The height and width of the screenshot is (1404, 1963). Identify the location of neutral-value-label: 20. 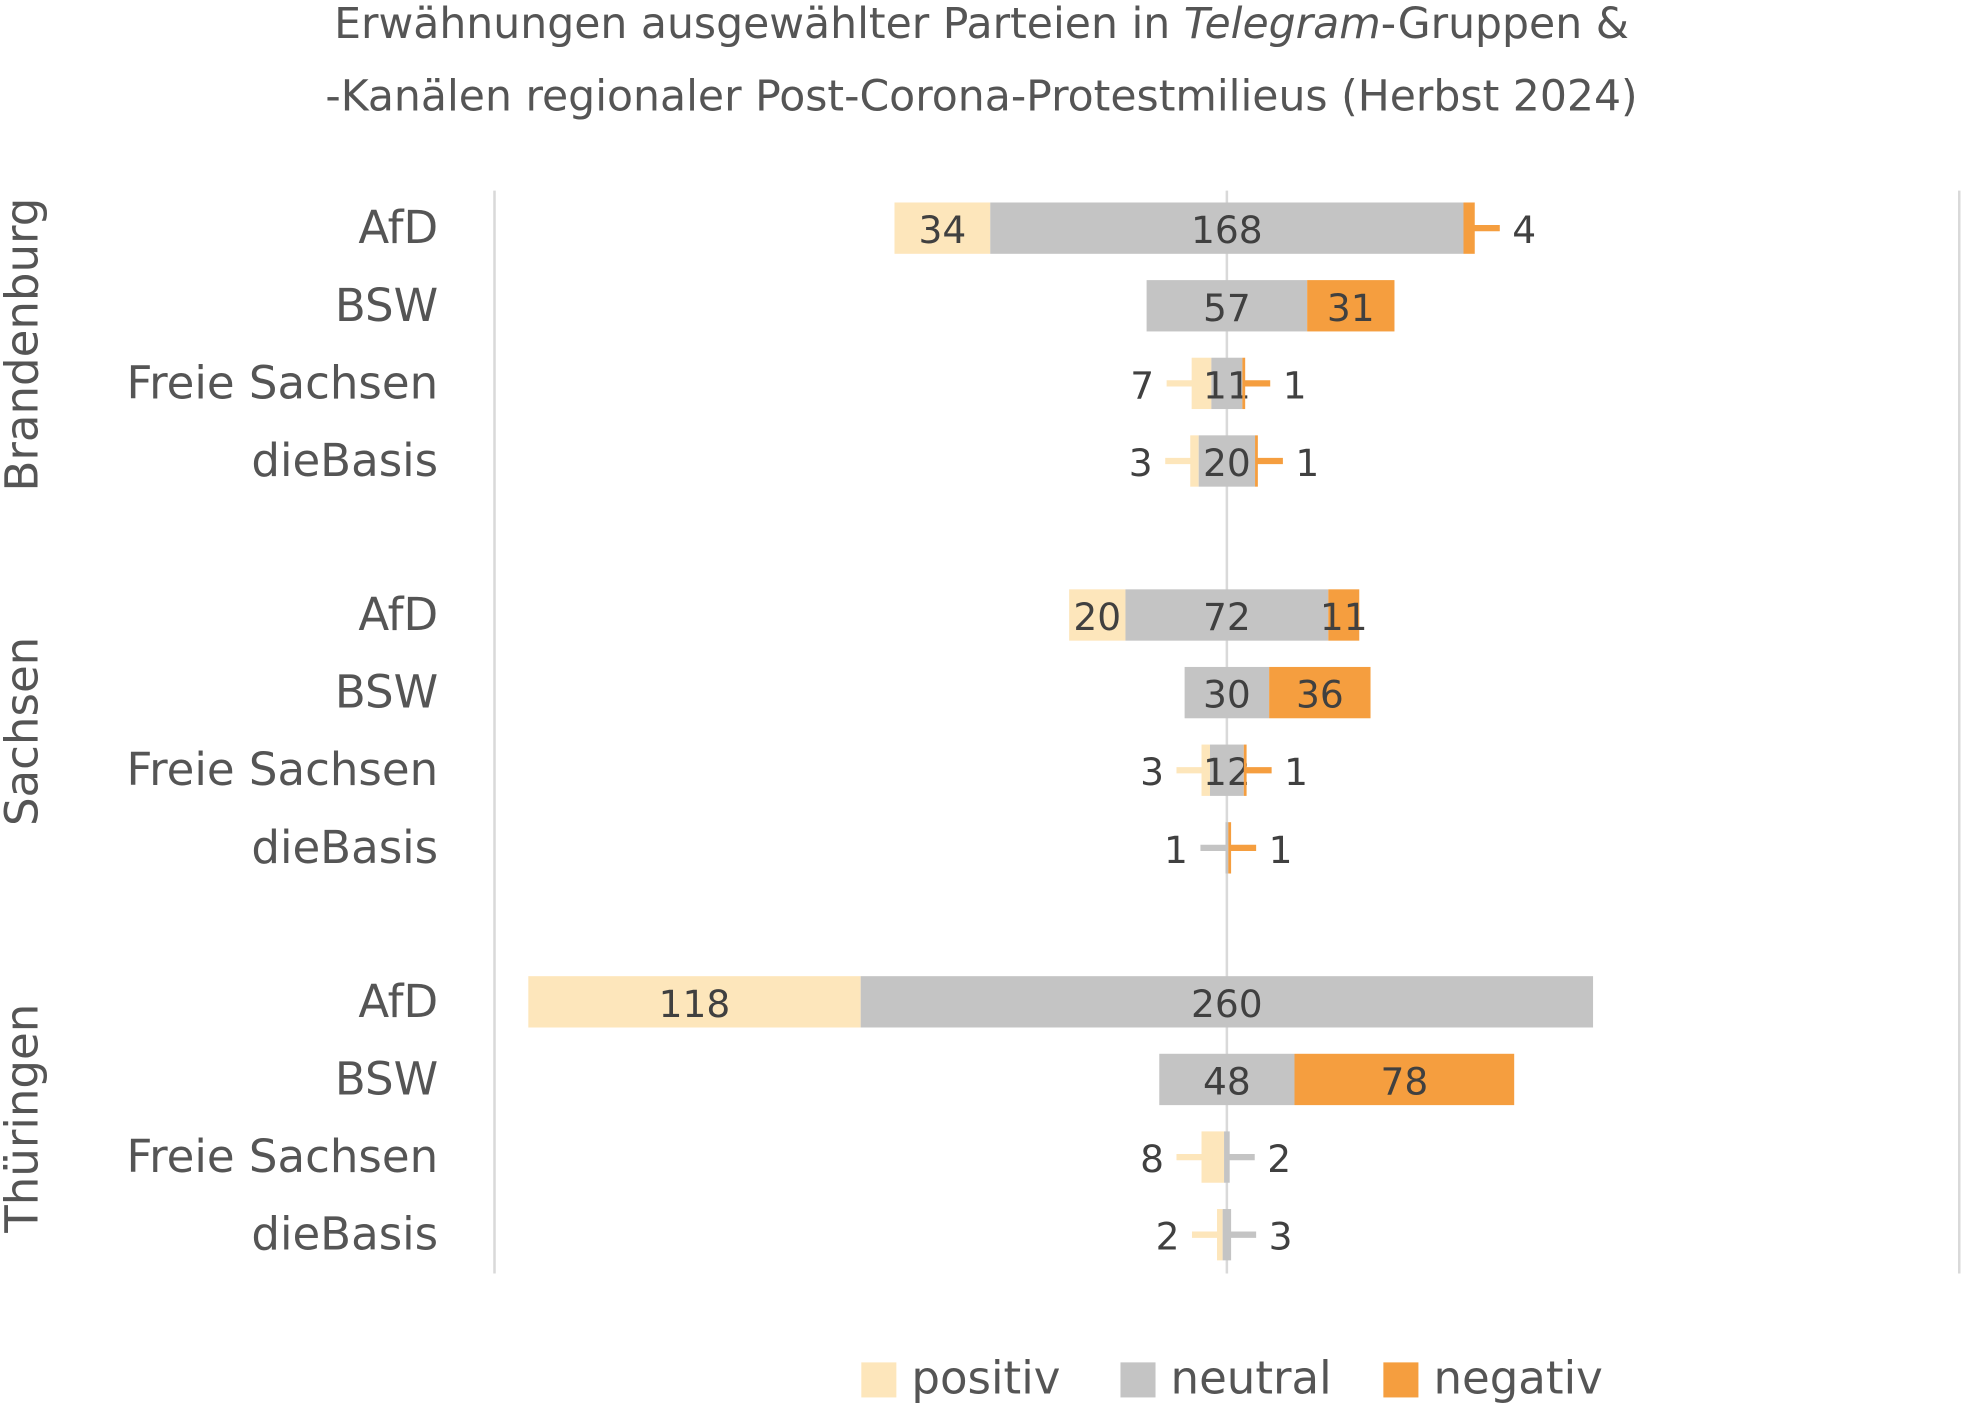
(1227, 463).